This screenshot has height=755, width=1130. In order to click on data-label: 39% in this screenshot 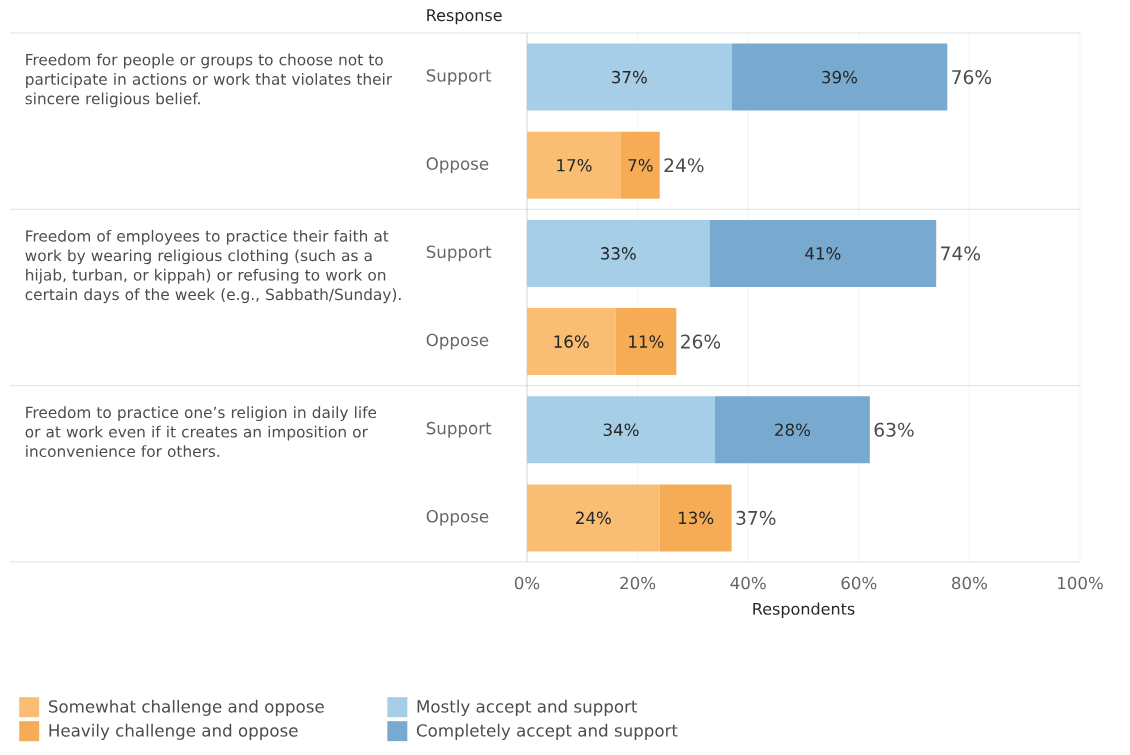, I will do `click(840, 77)`.